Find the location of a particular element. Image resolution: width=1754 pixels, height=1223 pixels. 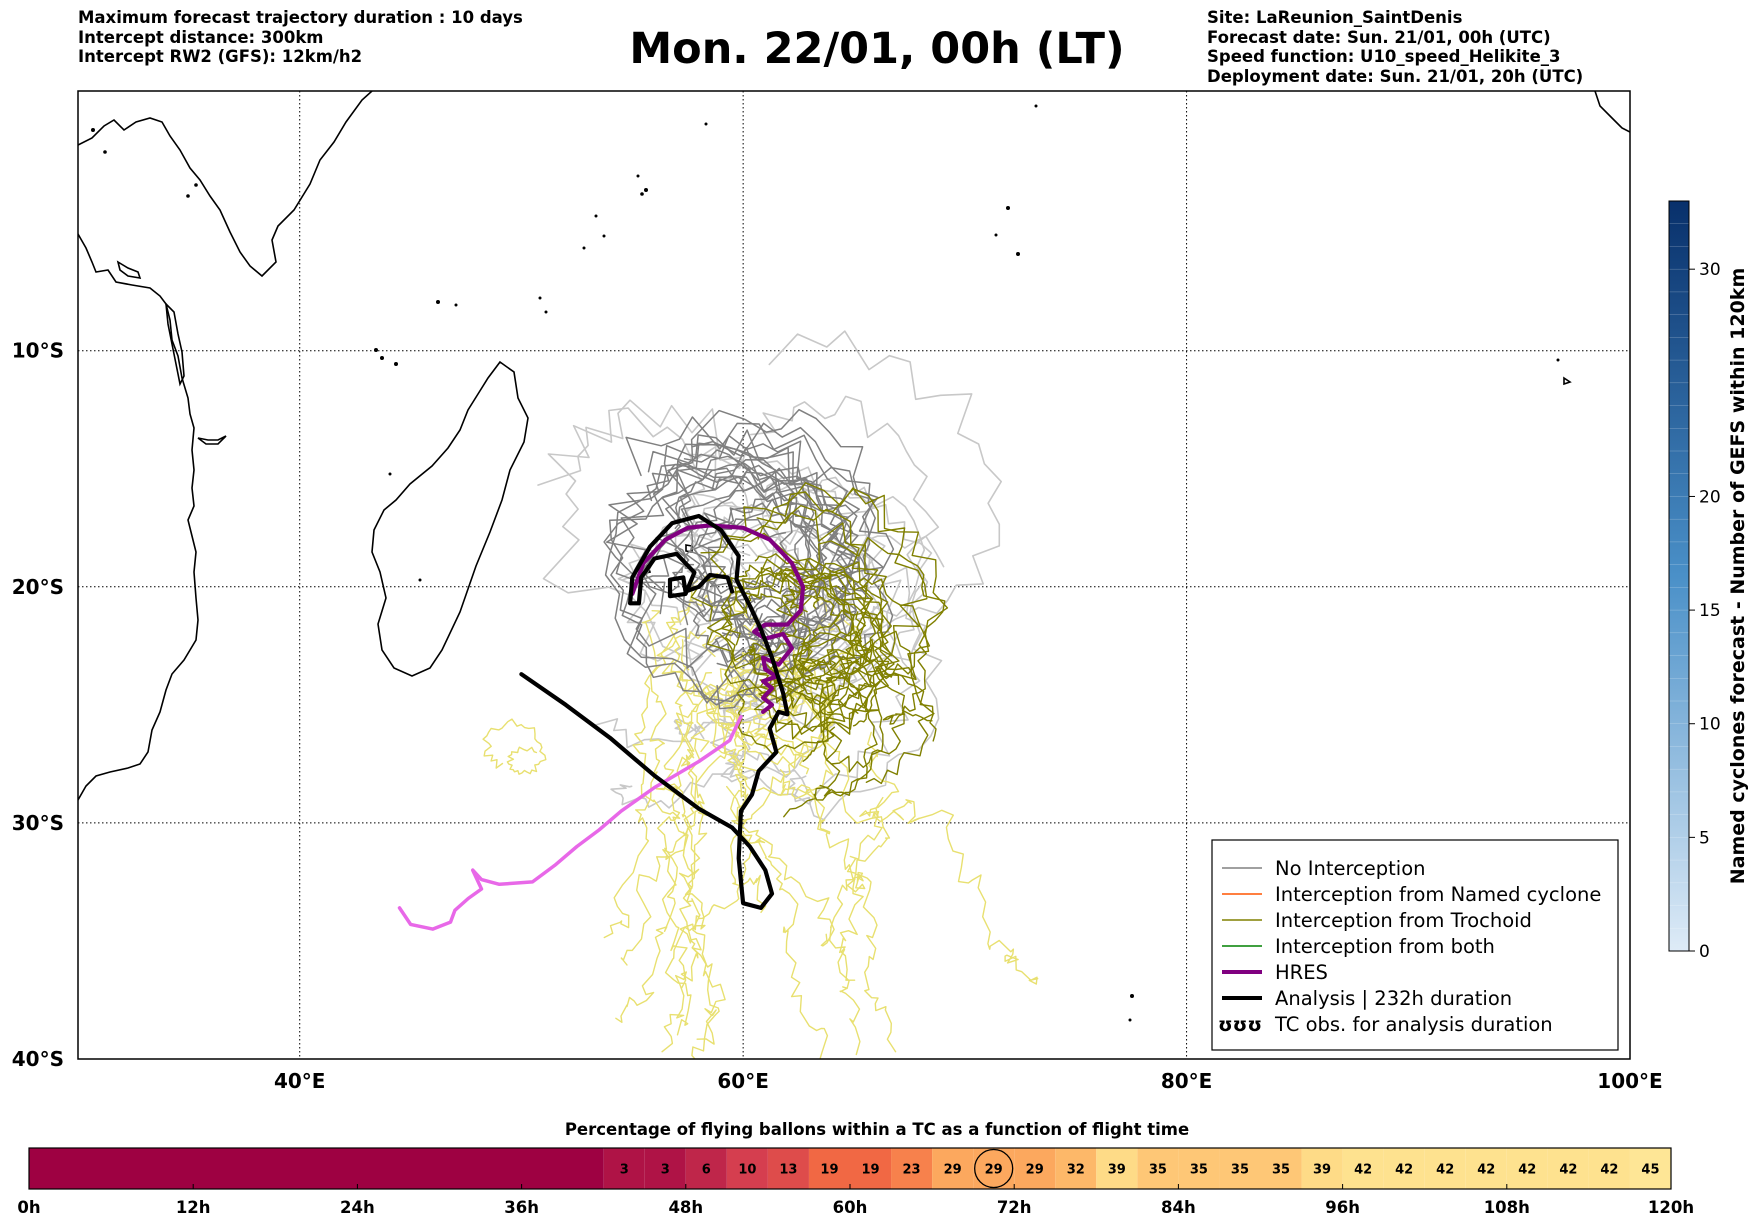

africa-coastline is located at coordinates (138, 517).